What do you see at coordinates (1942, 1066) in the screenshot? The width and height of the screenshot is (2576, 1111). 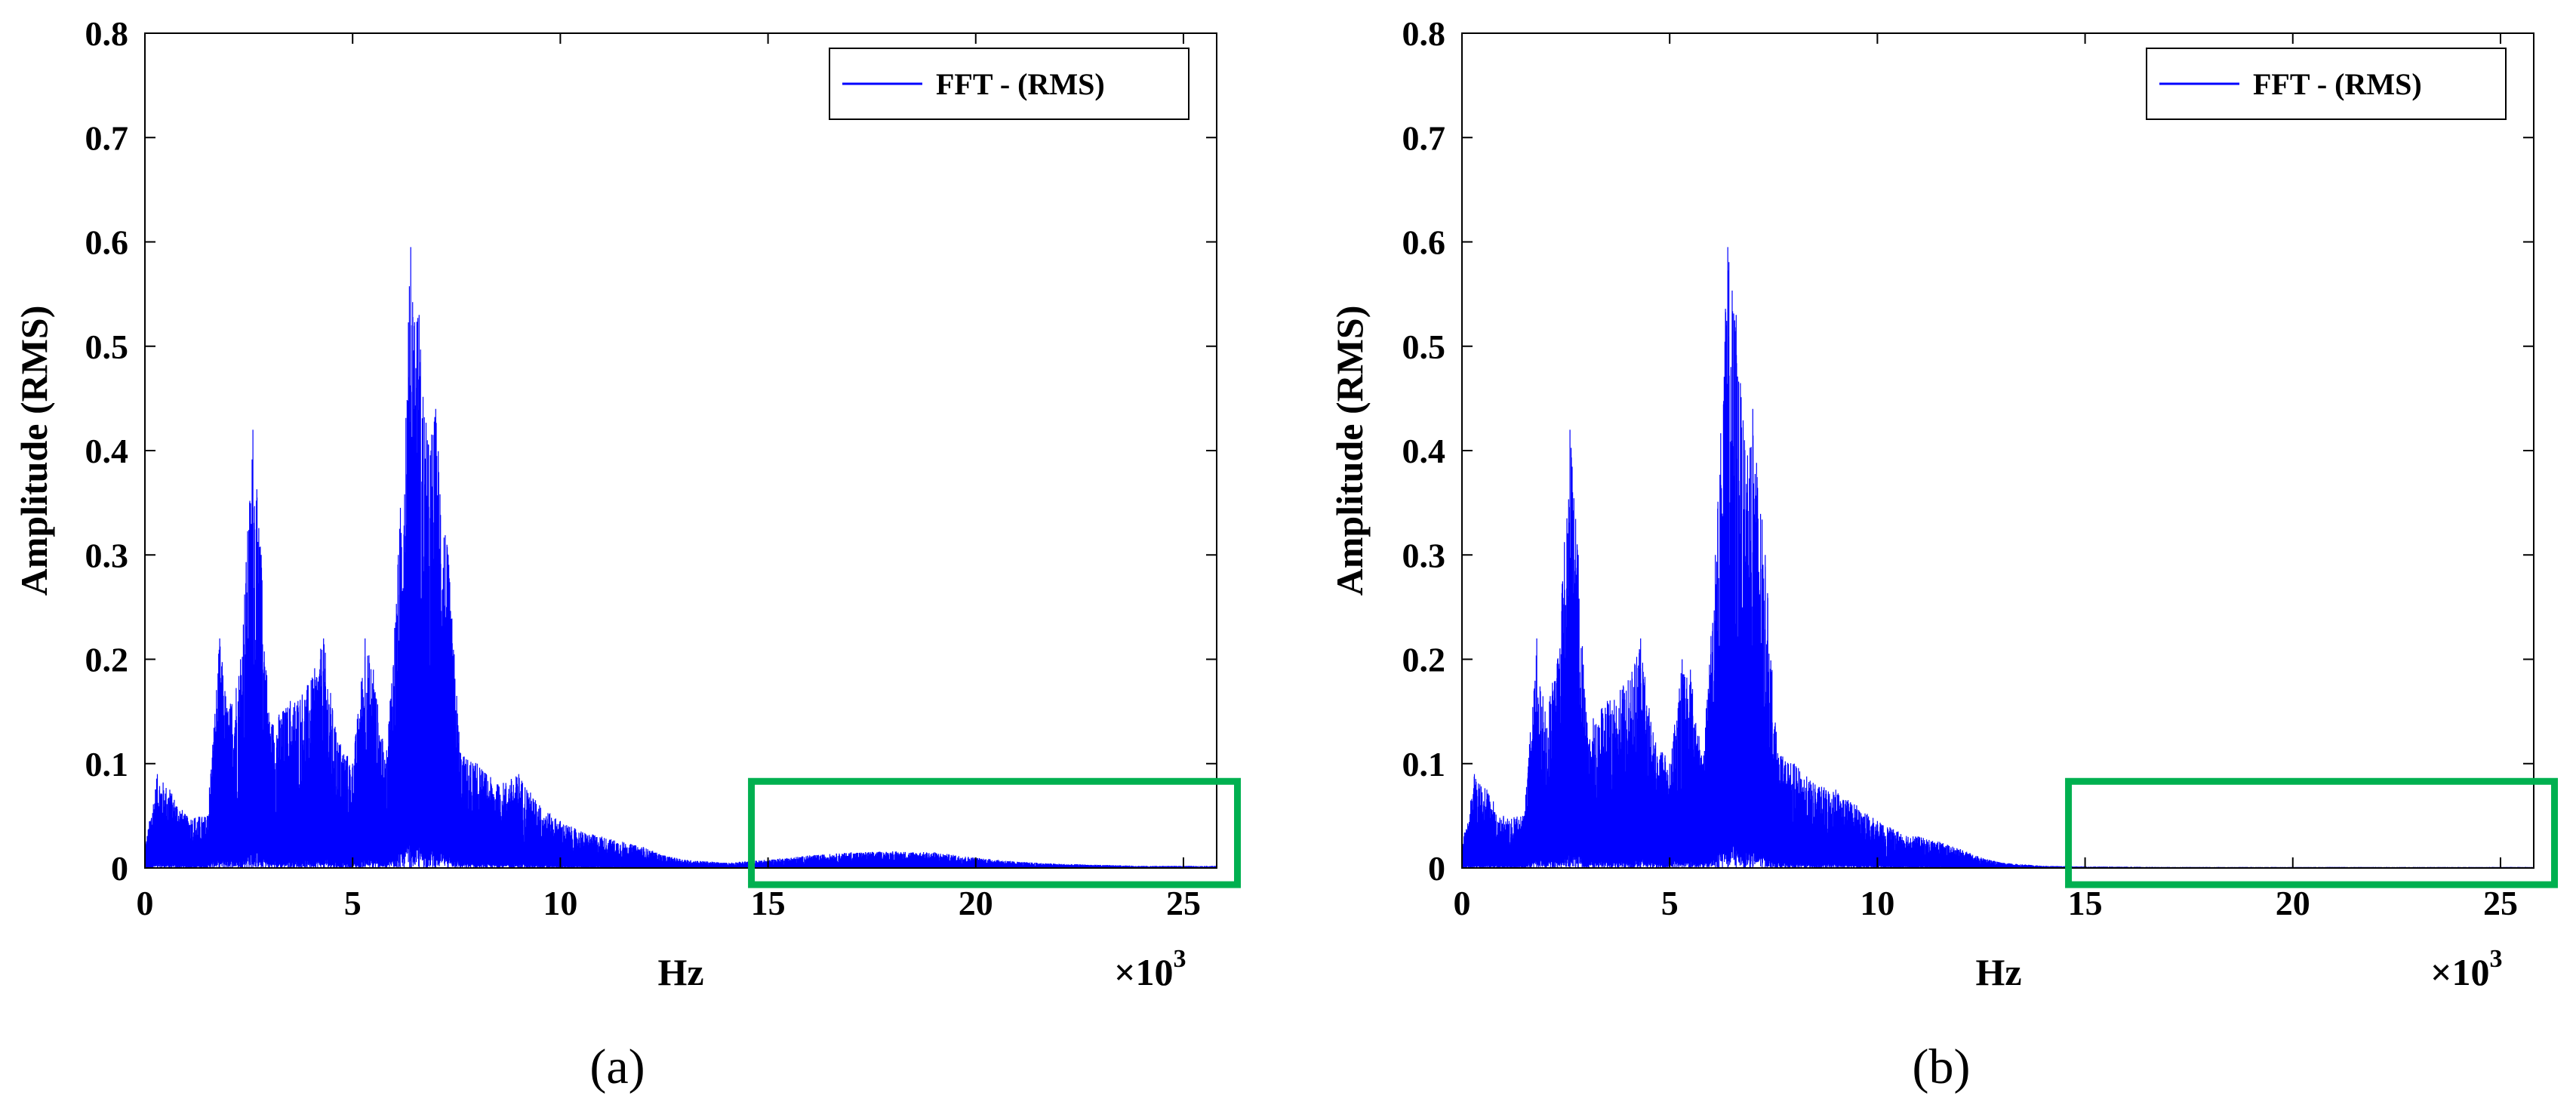 I see `panel-caption: (b)` at bounding box center [1942, 1066].